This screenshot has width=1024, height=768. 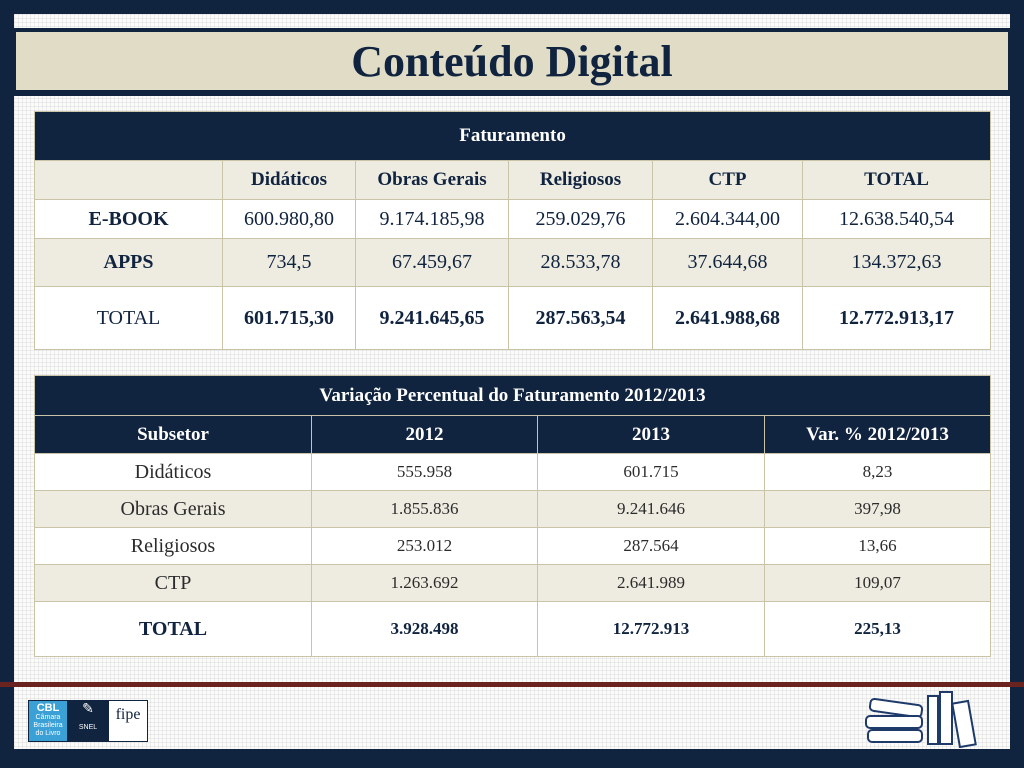 What do you see at coordinates (896, 318) in the screenshot?
I see `cell: 12.772.913,17` at bounding box center [896, 318].